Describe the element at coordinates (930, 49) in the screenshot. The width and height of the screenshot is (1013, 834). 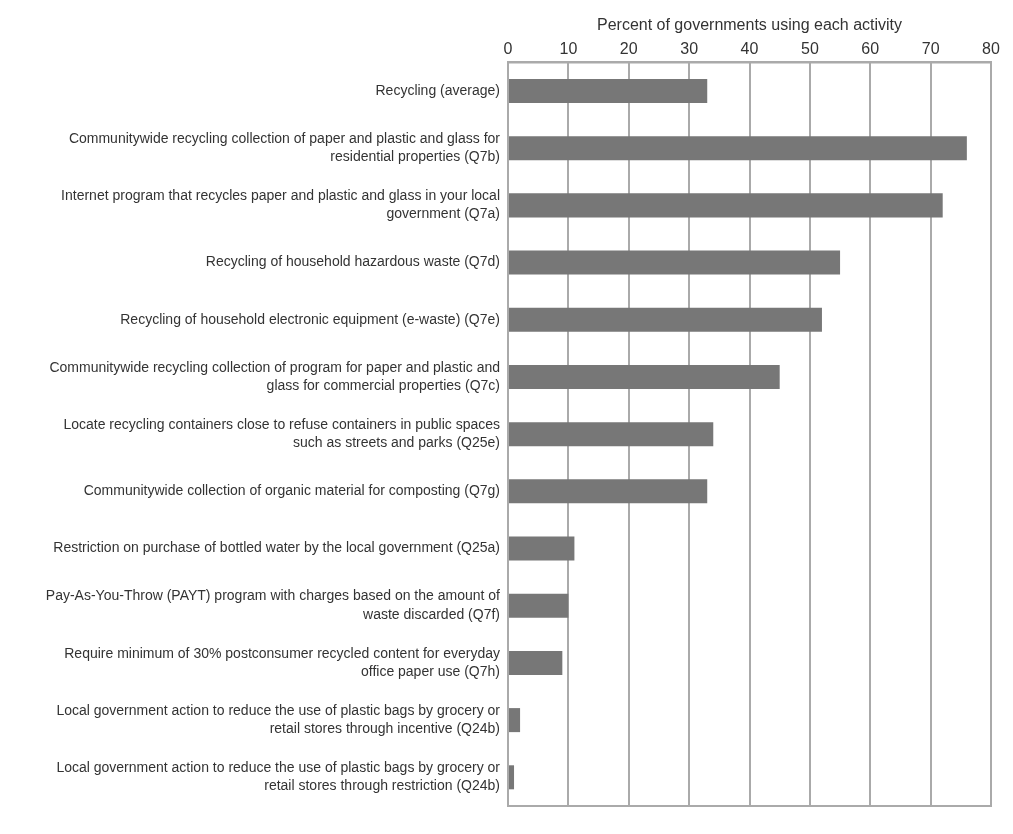
I see `x-tick-label: 70` at that location.